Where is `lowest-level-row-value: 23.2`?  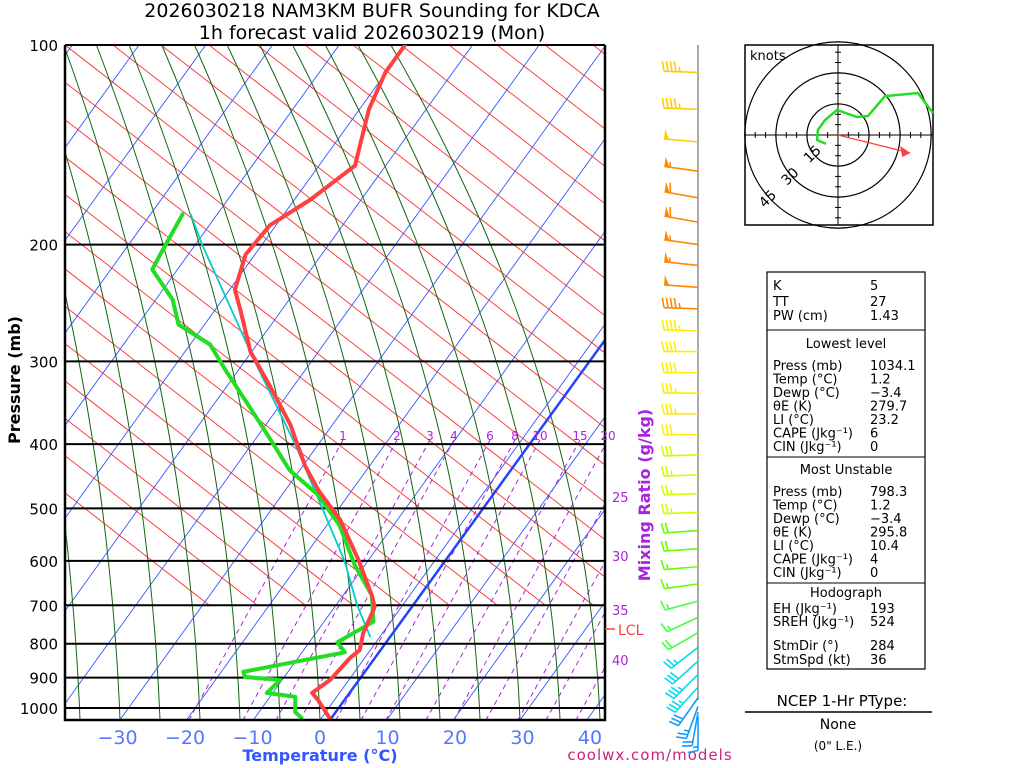 lowest-level-row-value: 23.2 is located at coordinates (884, 420).